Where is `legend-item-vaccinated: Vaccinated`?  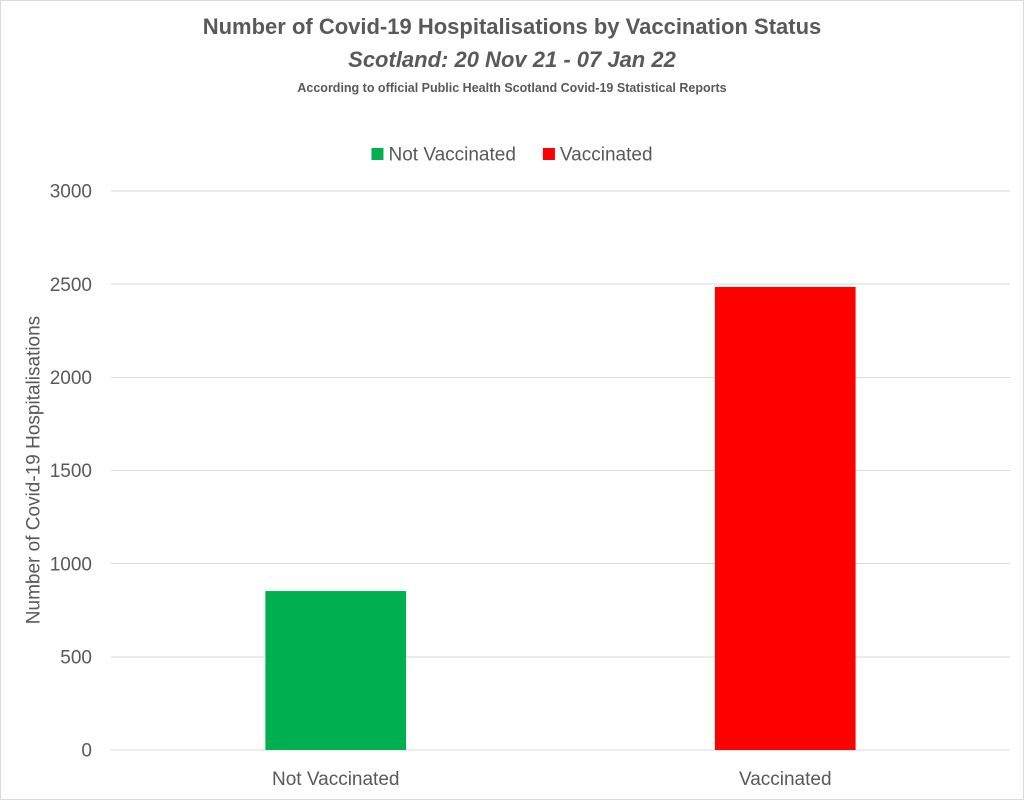 legend-item-vaccinated: Vaccinated is located at coordinates (597, 155).